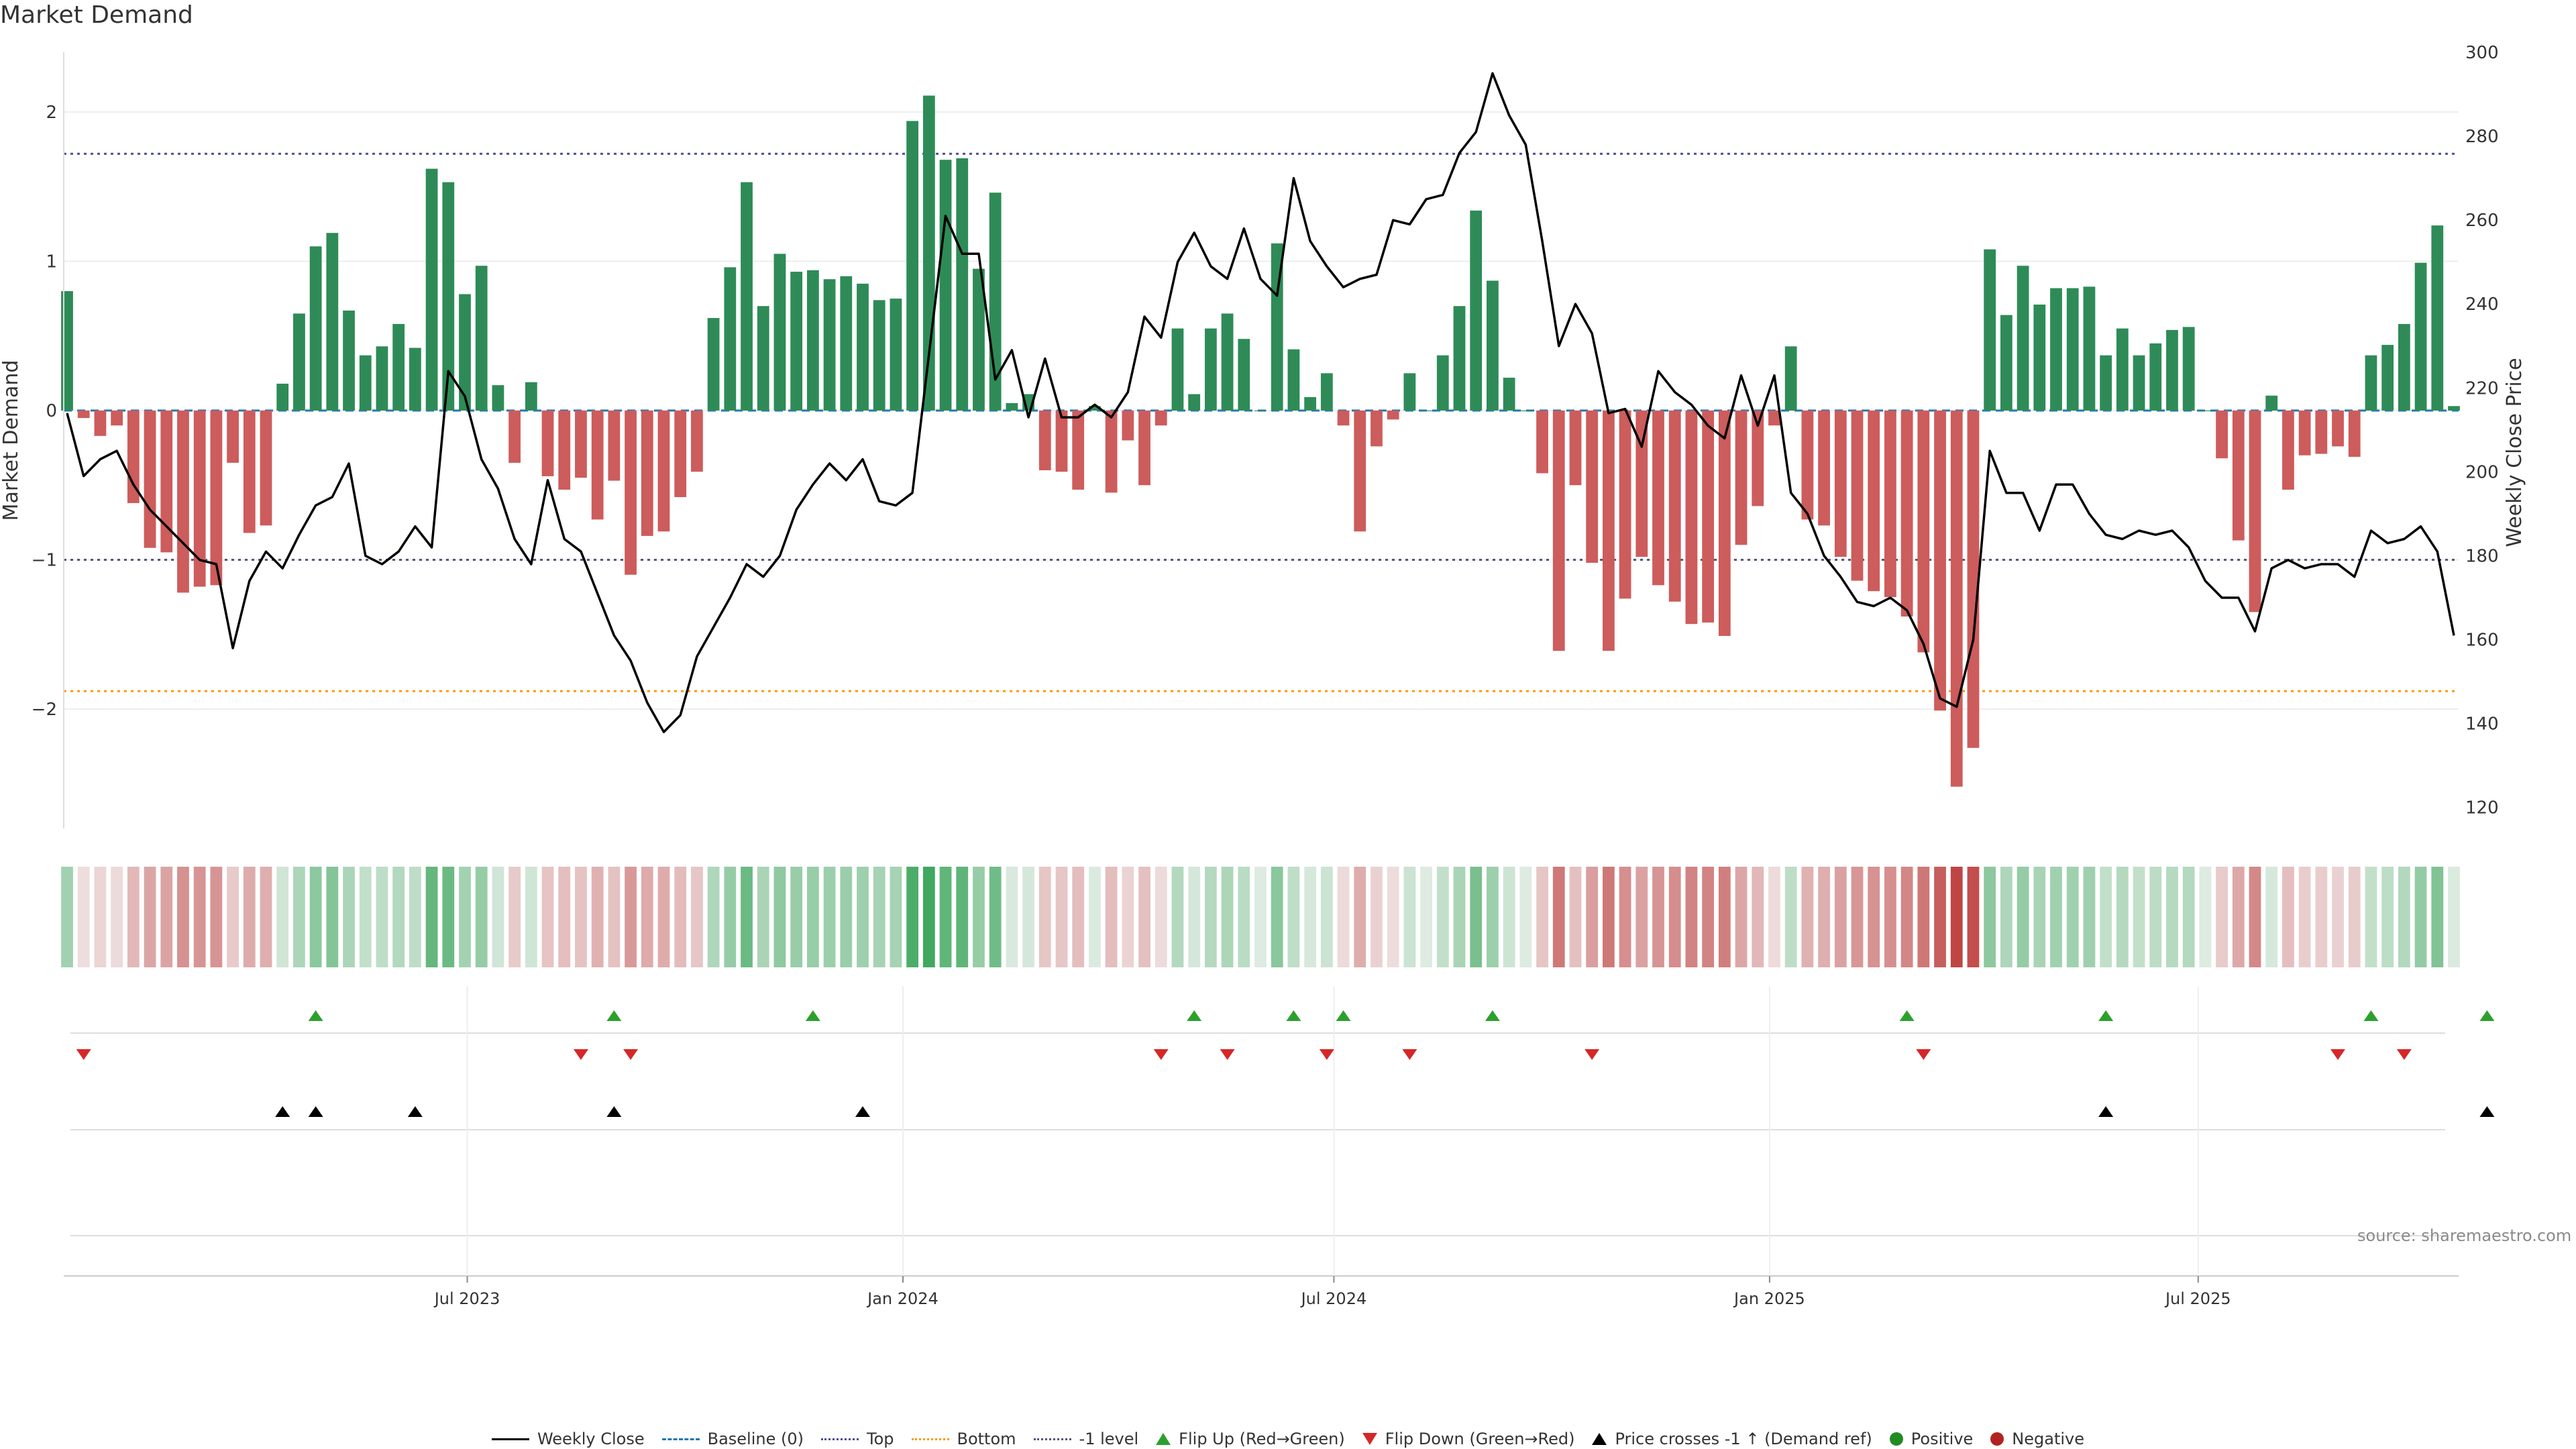  I want to click on legend-label: Weekly Close, so click(591, 1439).